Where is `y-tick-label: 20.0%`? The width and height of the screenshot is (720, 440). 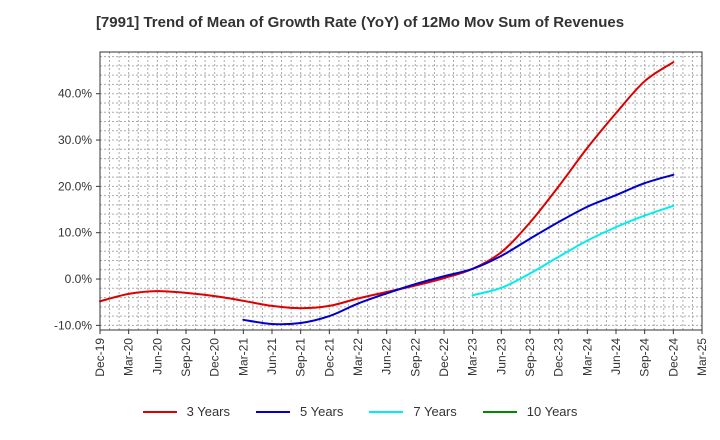 y-tick-label: 20.0% is located at coordinates (75, 186).